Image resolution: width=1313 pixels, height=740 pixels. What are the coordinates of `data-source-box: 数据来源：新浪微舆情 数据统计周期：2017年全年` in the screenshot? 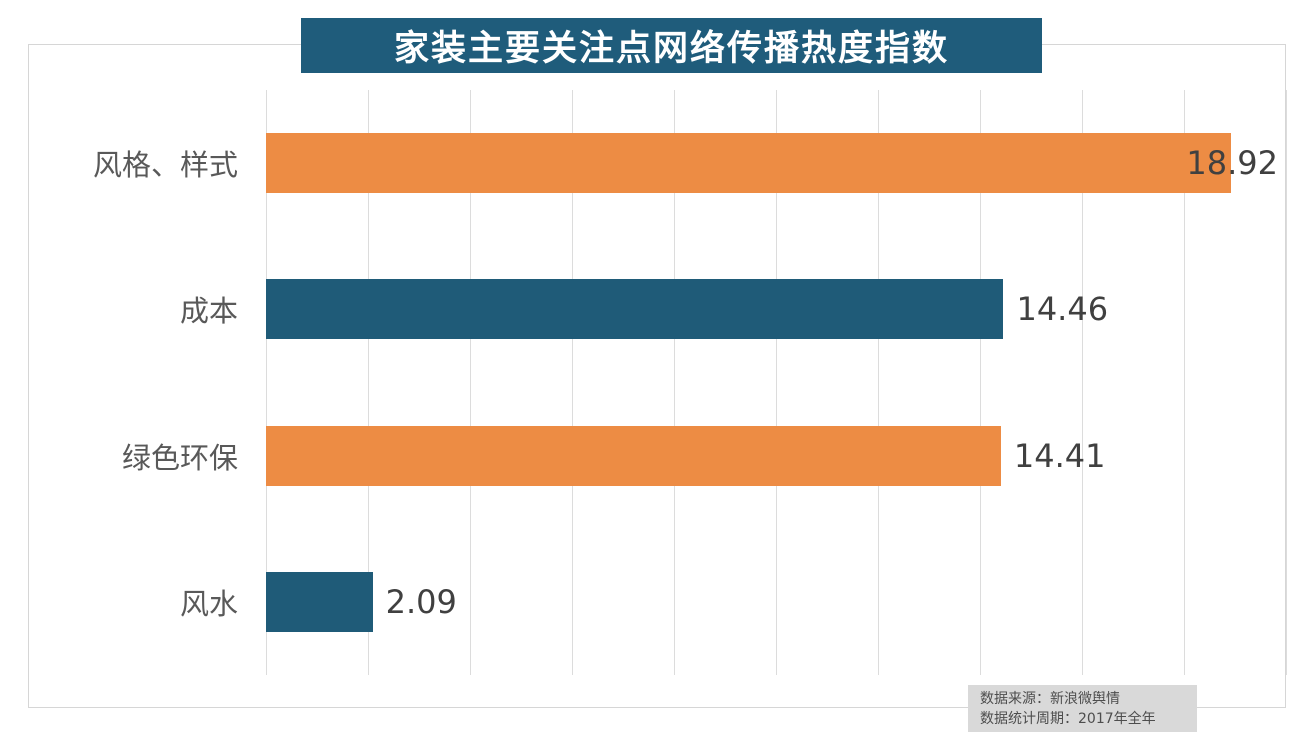 It's located at (1082, 708).